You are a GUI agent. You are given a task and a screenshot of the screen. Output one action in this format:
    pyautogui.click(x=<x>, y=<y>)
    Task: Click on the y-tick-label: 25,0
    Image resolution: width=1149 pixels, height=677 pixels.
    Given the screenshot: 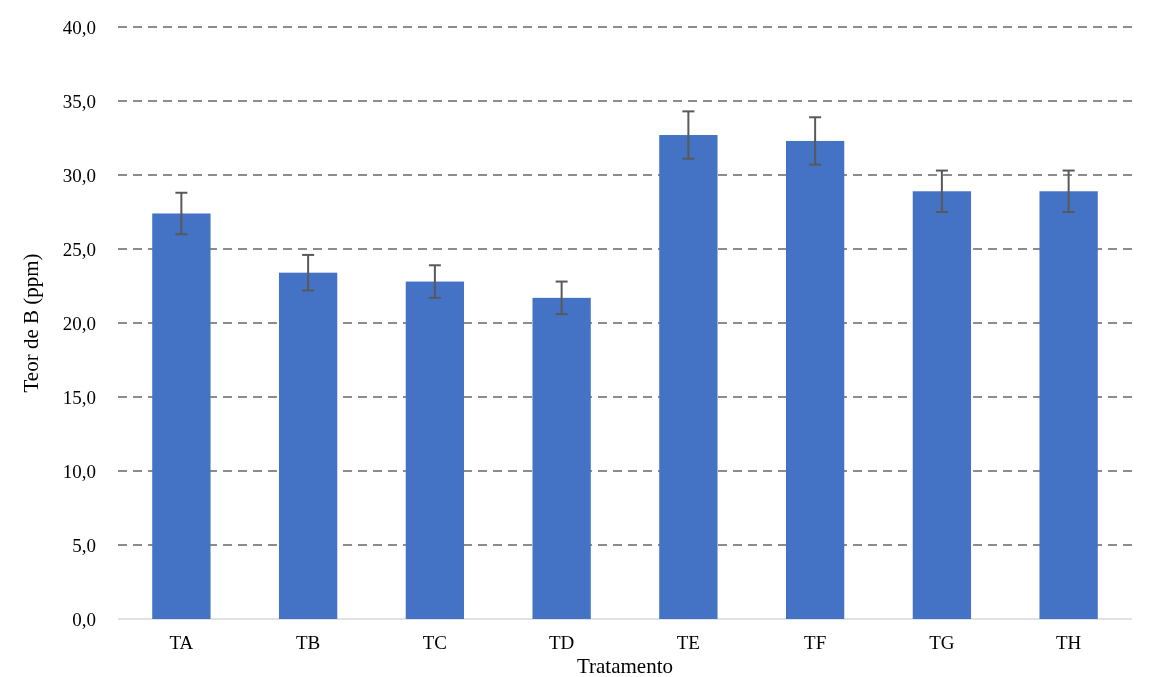 What is the action you would take?
    pyautogui.click(x=79, y=249)
    